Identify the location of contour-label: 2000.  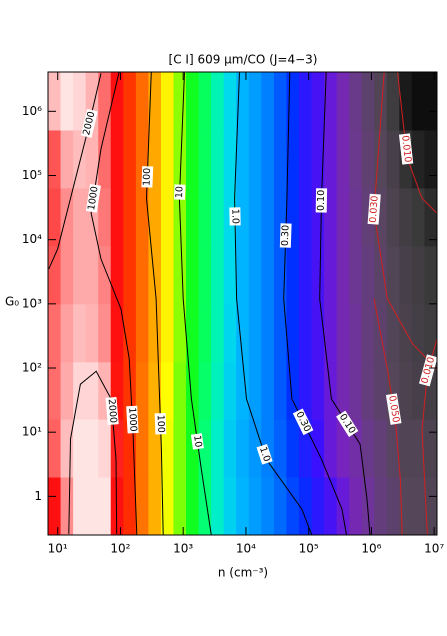
(112, 411).